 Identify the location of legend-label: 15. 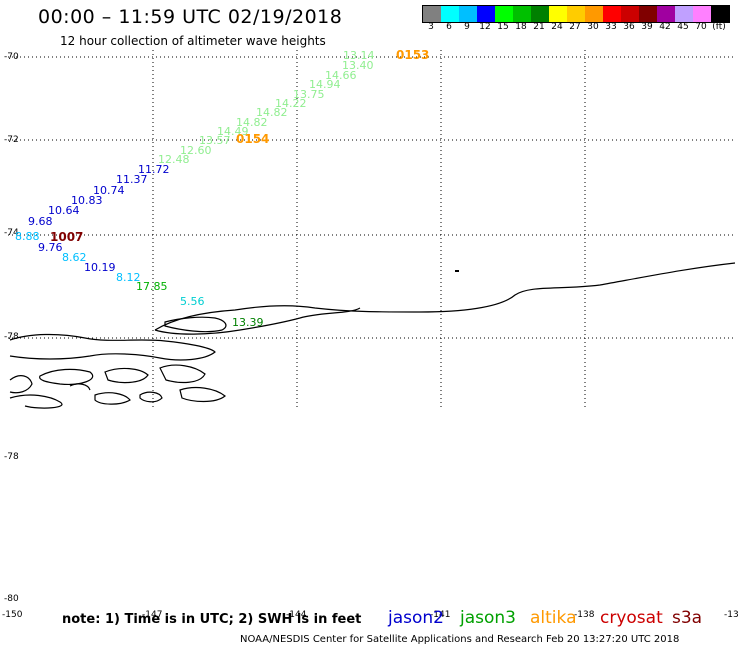
(503, 27).